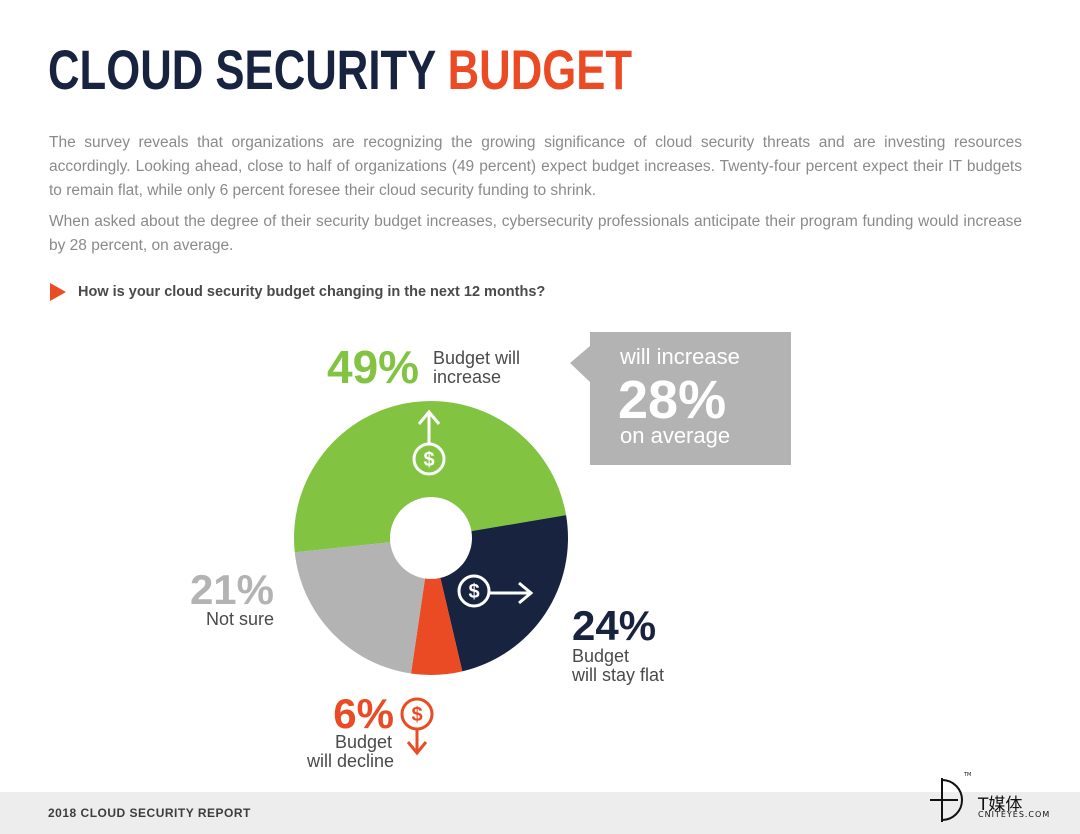 The height and width of the screenshot is (834, 1080). What do you see at coordinates (350, 761) in the screenshot?
I see `slice-label-decline-line2: will decline` at bounding box center [350, 761].